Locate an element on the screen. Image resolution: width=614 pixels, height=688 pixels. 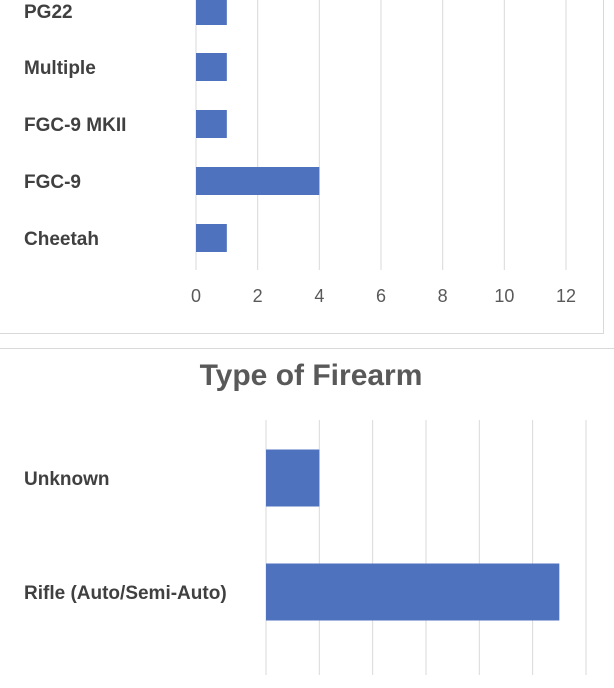
x-tick-label: 8 is located at coordinates (443, 296).